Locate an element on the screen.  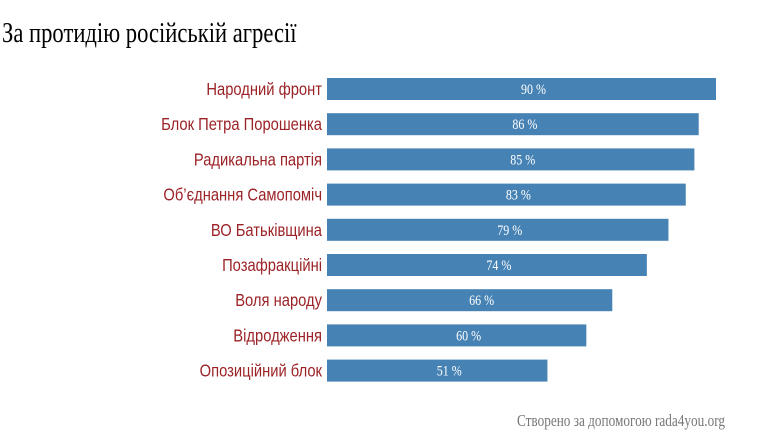
value-label: 83 % is located at coordinates (518, 194).